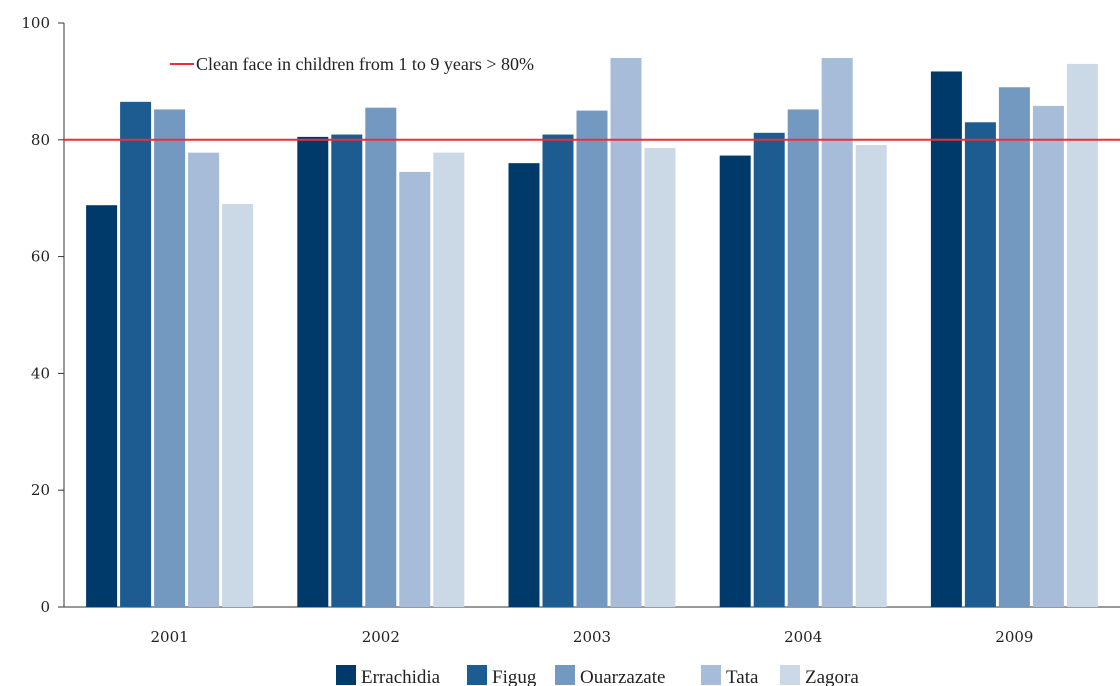 Image resolution: width=1120 pixels, height=686 pixels. Describe the element at coordinates (837, 333) in the screenshot. I see `bar-tata-2004` at that location.